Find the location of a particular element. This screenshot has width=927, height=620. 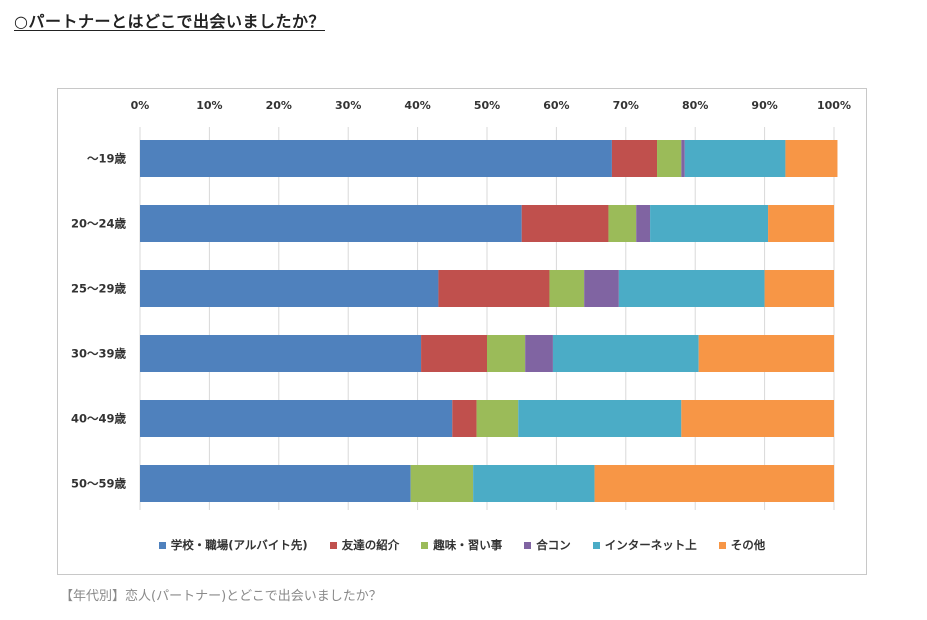

legend-item: インターネット上 is located at coordinates (644, 545).